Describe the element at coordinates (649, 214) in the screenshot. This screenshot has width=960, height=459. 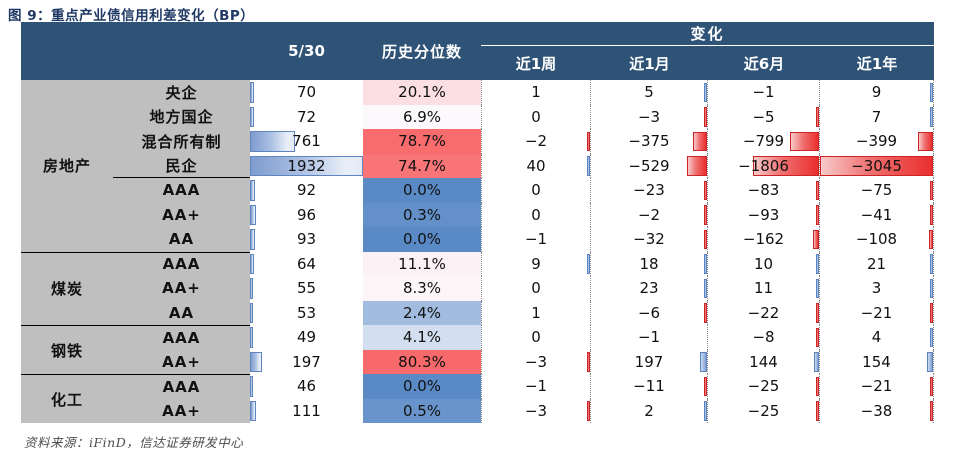
I see `change-cell: −2` at that location.